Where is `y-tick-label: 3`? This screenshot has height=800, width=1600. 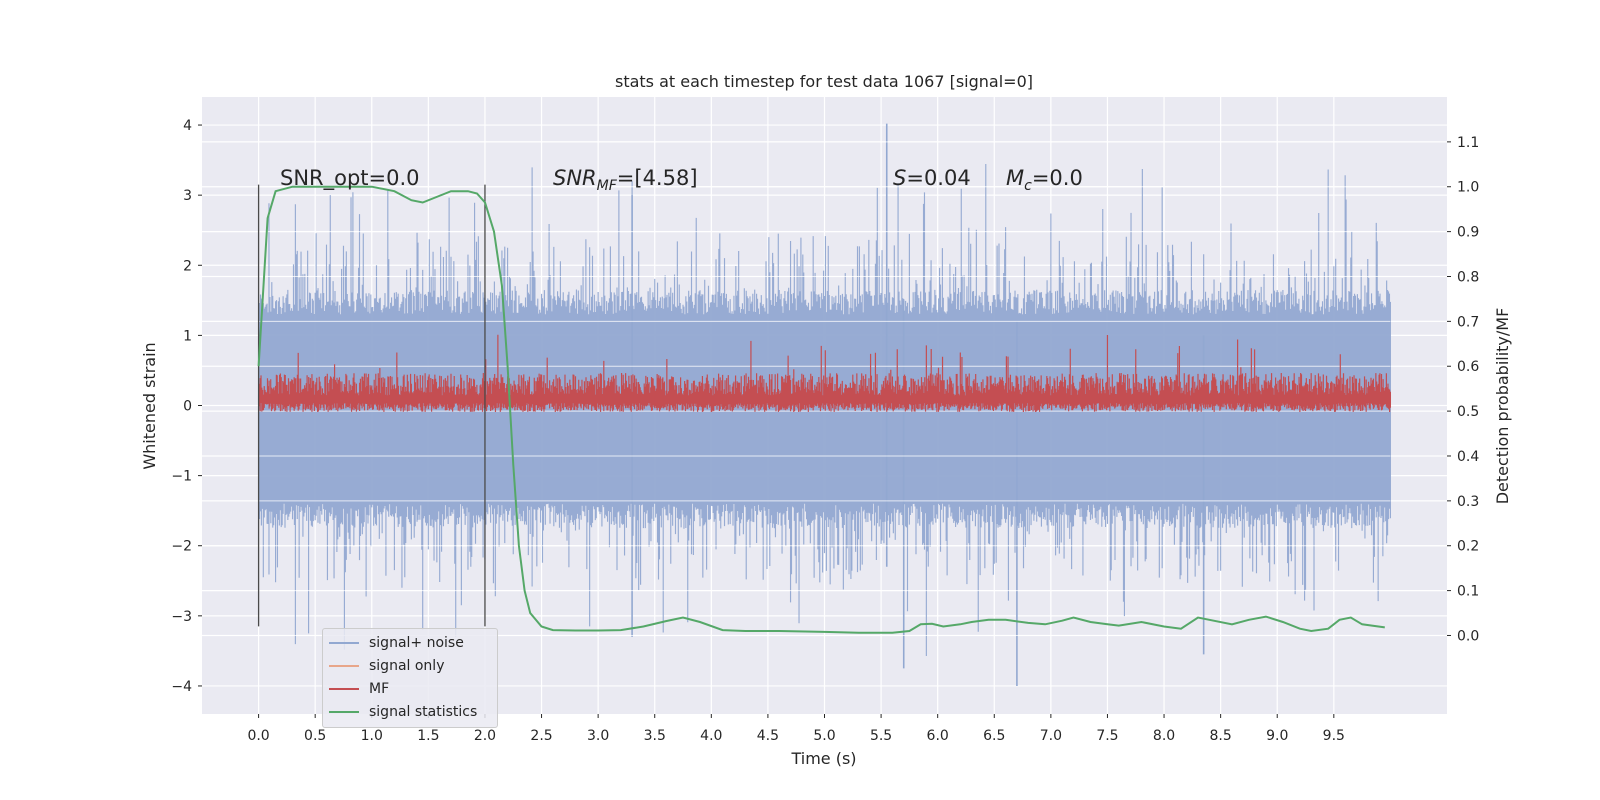 y-tick-label: 3 is located at coordinates (187, 196).